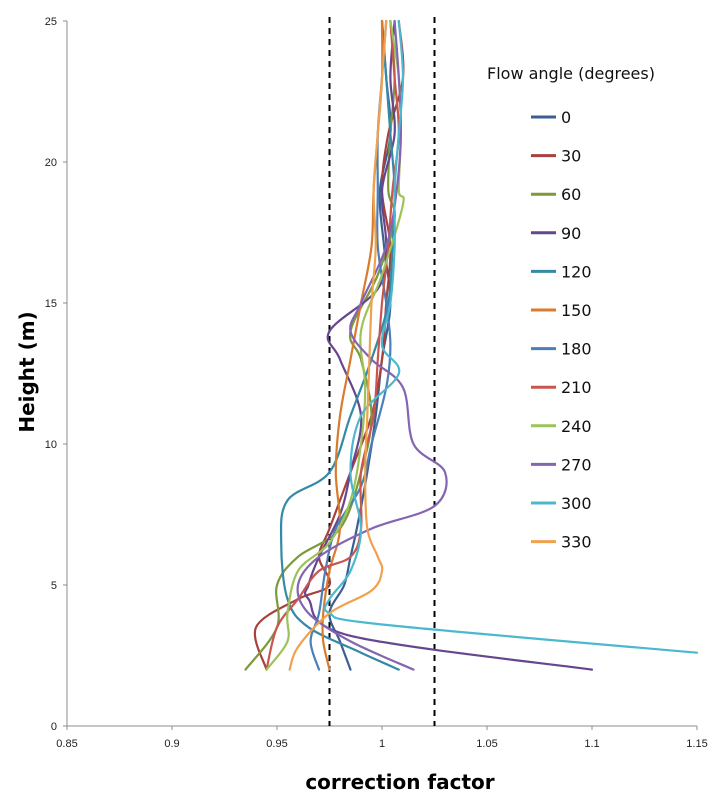  I want to click on x-tick-label: 0.9, so click(171, 744).